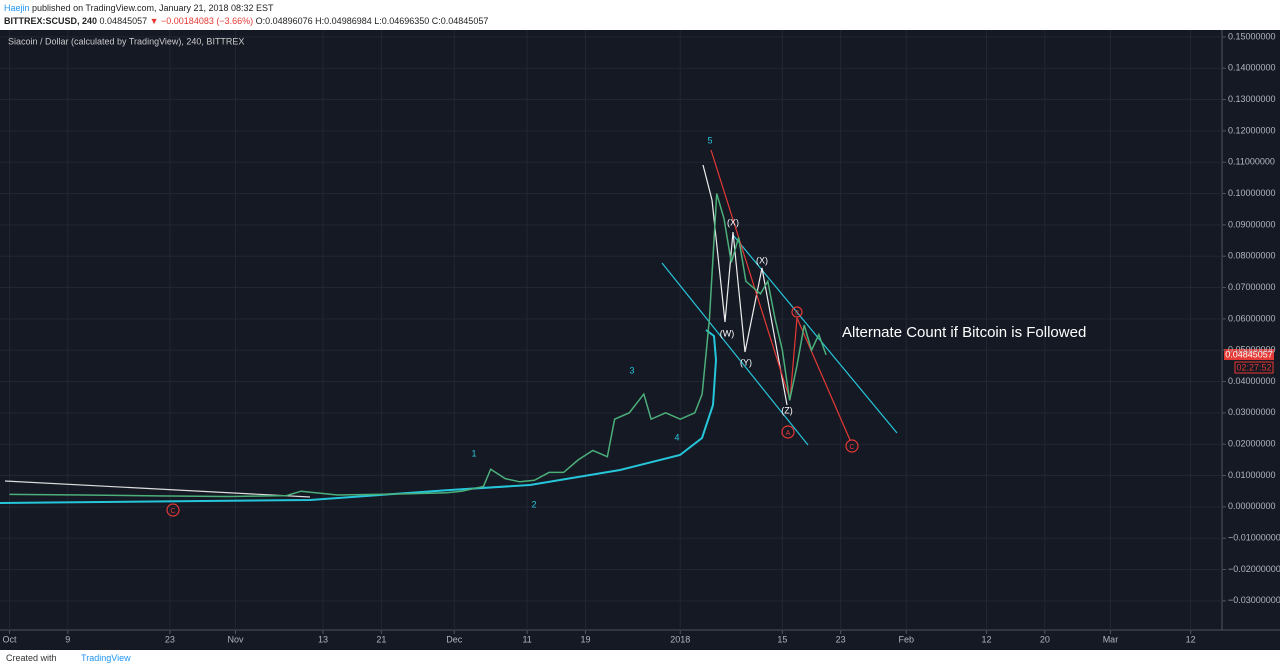 This screenshot has height=670, width=1280. I want to click on wave-label: 2, so click(533, 504).